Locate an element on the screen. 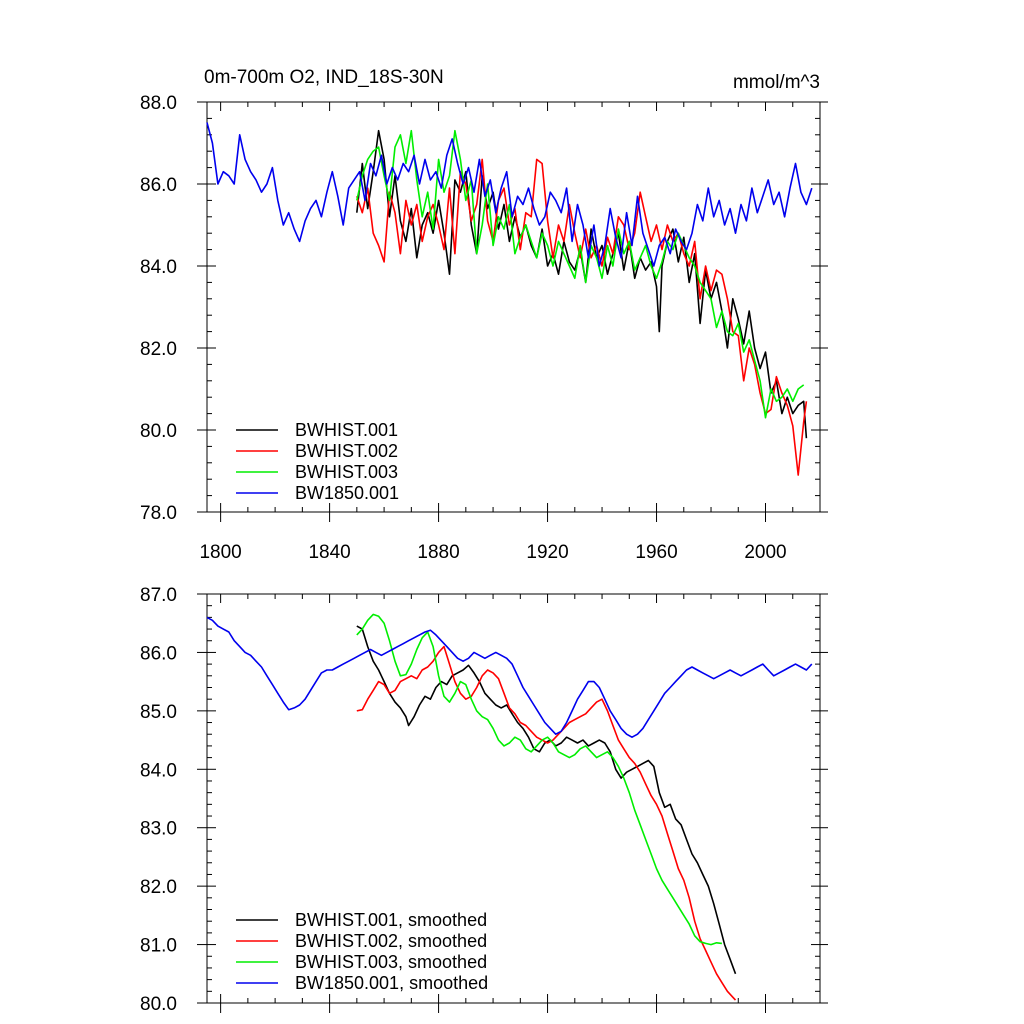 This screenshot has width=1024, height=1024. y-tick-label: 88.0 is located at coordinates (158, 103).